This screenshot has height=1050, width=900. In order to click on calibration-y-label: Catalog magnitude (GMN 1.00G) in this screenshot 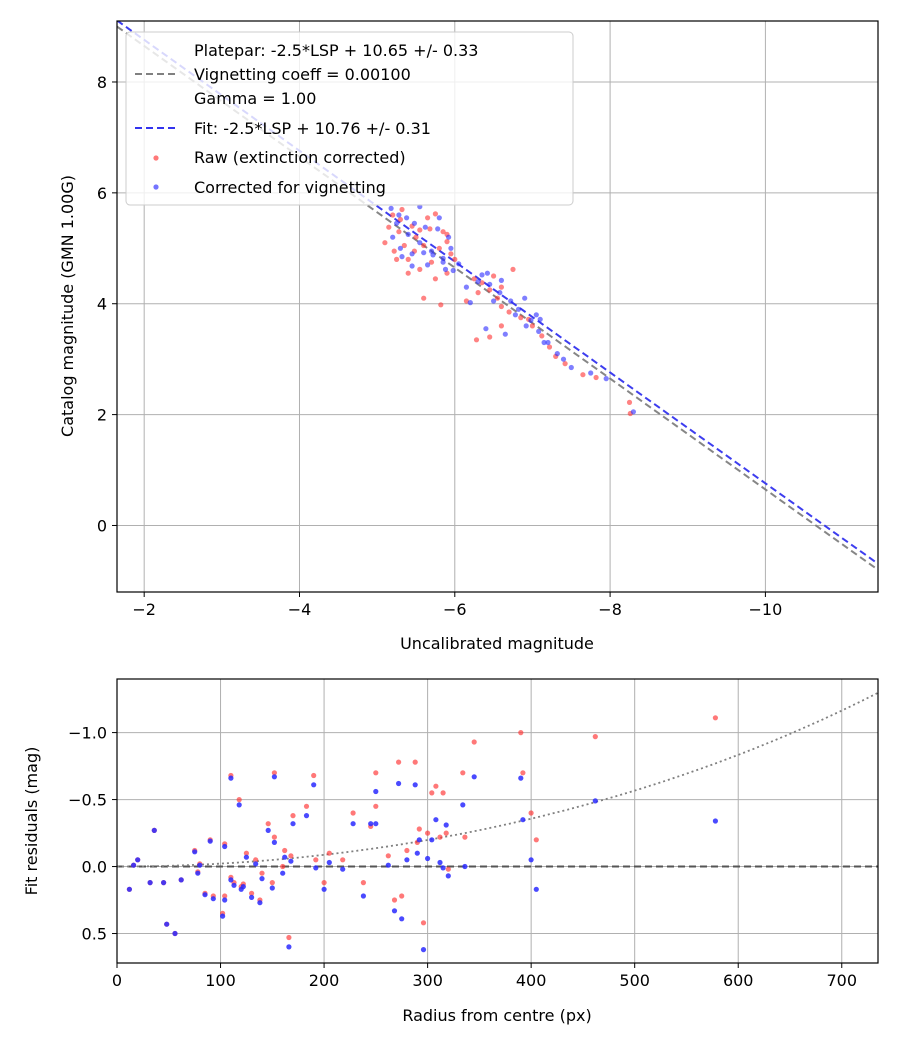, I will do `click(67, 306)`.